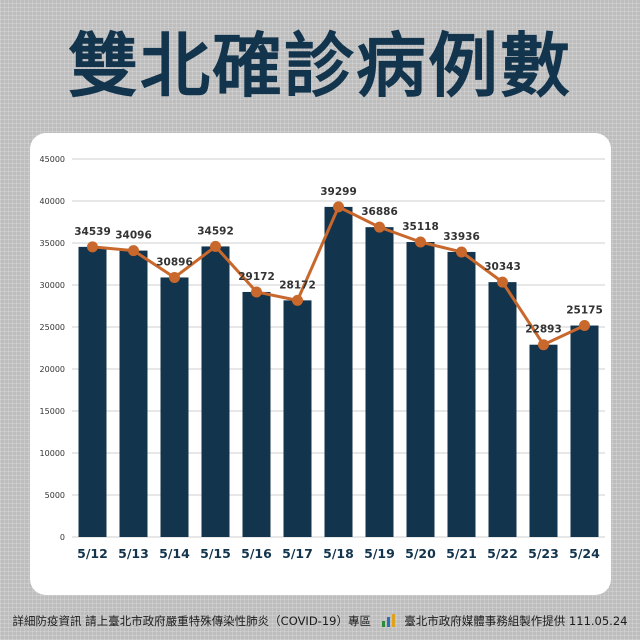  Describe the element at coordinates (52, 285) in the screenshot. I see `y-tick-label: 30000` at that location.